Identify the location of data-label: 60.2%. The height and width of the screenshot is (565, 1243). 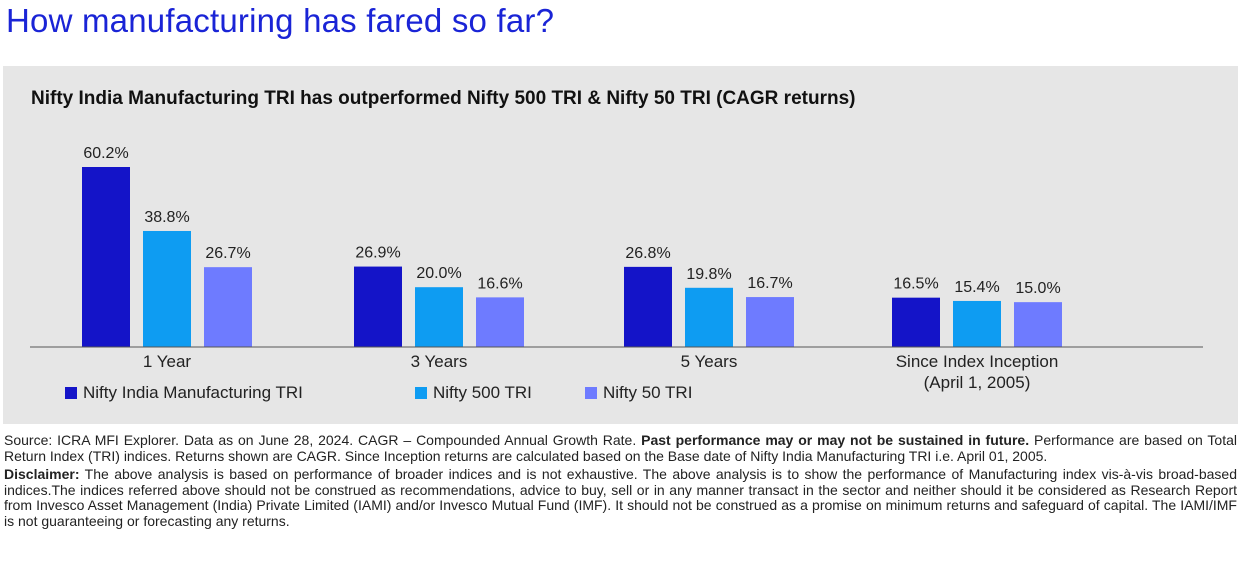
(105, 153).